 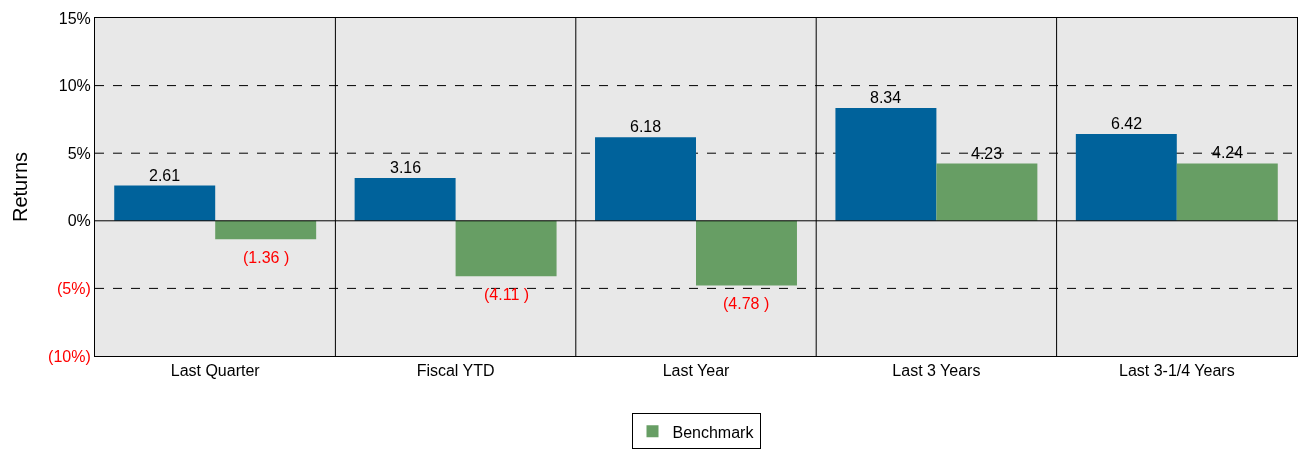 What do you see at coordinates (696, 371) in the screenshot?
I see `x-tick-label: Last Year` at bounding box center [696, 371].